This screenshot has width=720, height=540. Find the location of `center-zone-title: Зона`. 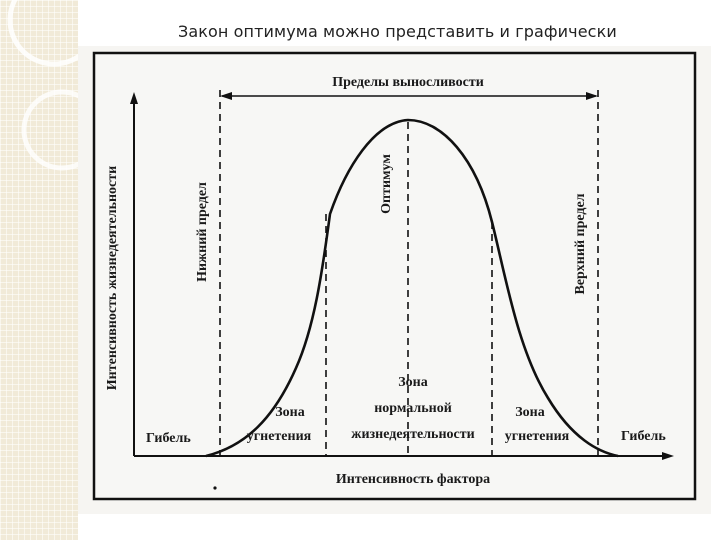

center-zone-title: Зона is located at coordinates (412, 382).